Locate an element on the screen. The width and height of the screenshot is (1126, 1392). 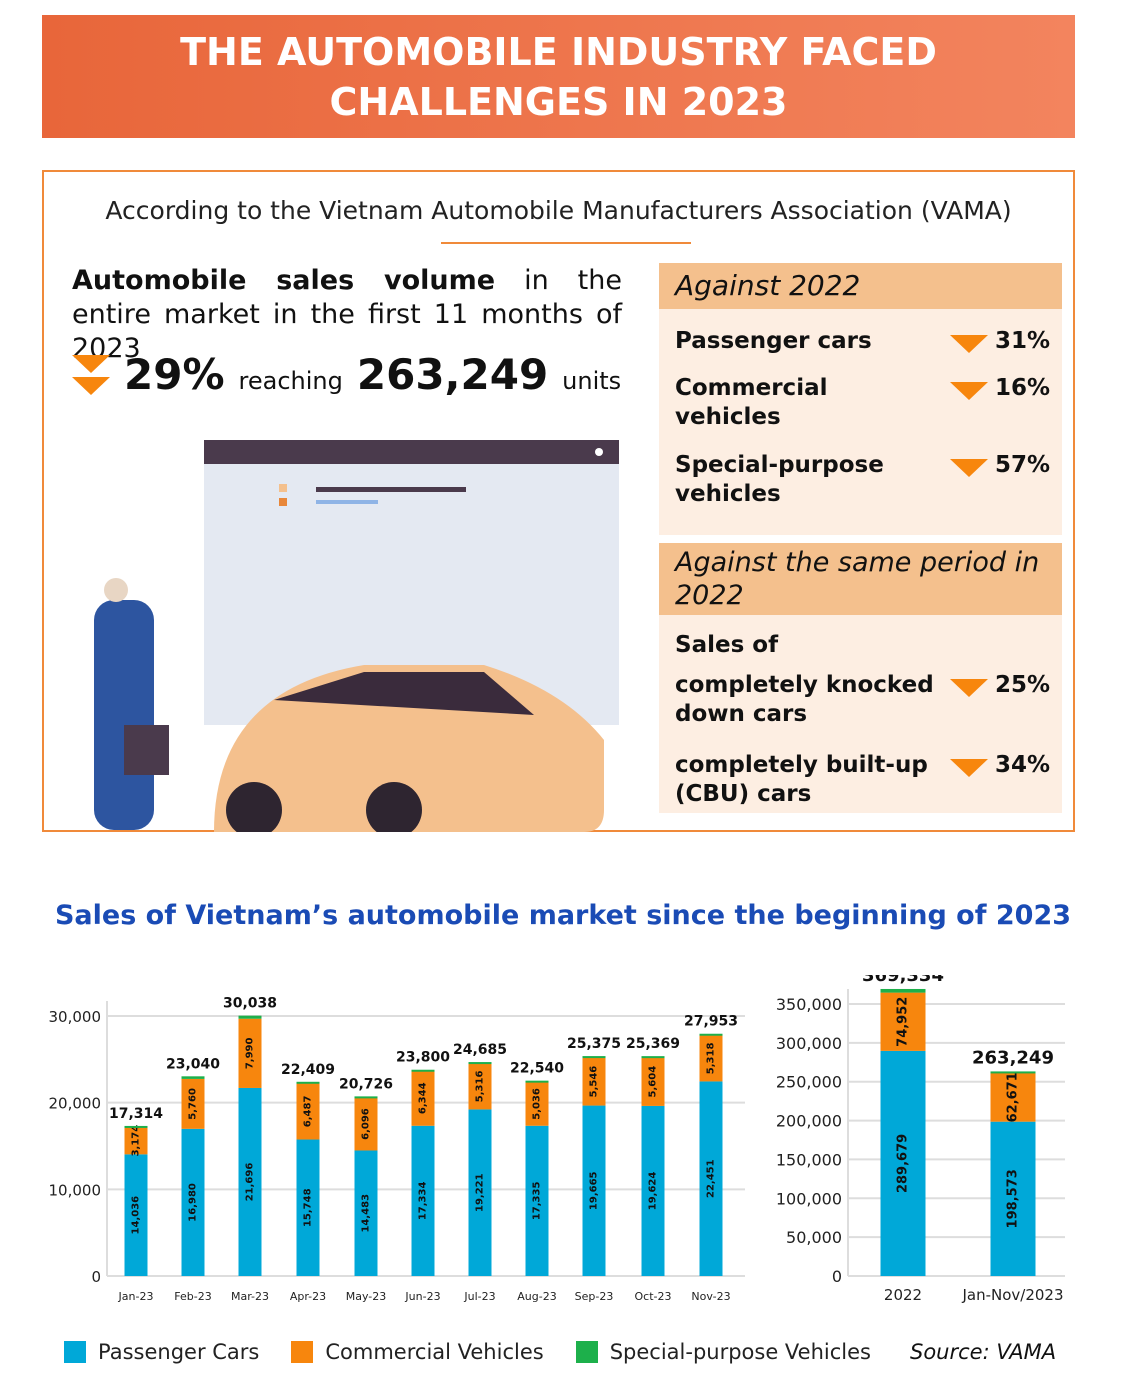
segment-label: 62,671 is located at coordinates (1013, 1097).